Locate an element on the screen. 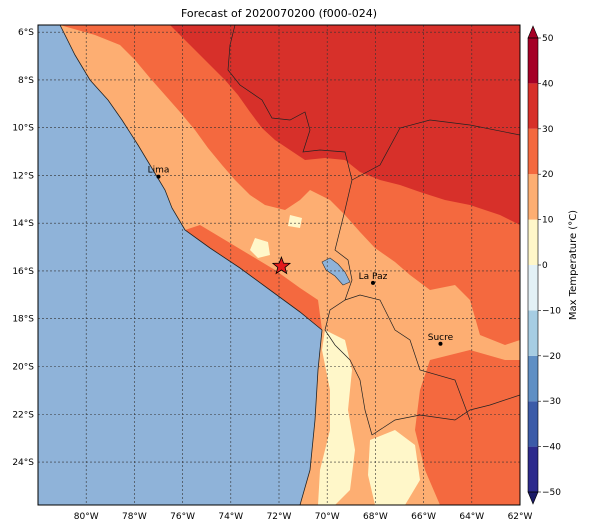  lon-tick-label: 70°W is located at coordinates (327, 517).